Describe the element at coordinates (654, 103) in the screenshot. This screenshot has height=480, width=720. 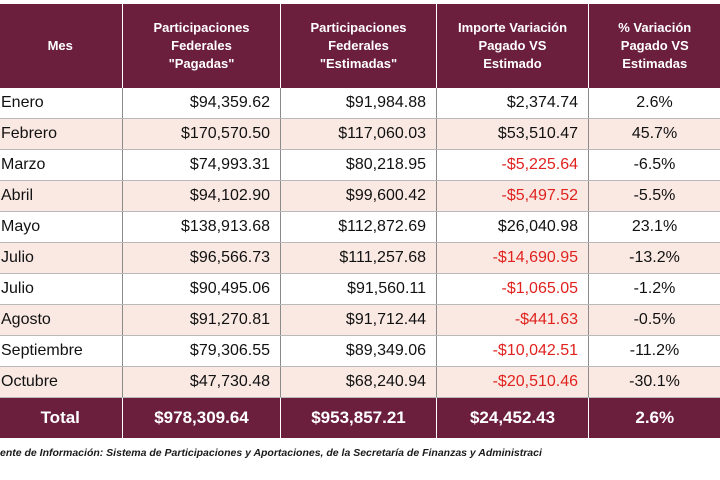
I see `cell-porcentaje: 2.6%` at that location.